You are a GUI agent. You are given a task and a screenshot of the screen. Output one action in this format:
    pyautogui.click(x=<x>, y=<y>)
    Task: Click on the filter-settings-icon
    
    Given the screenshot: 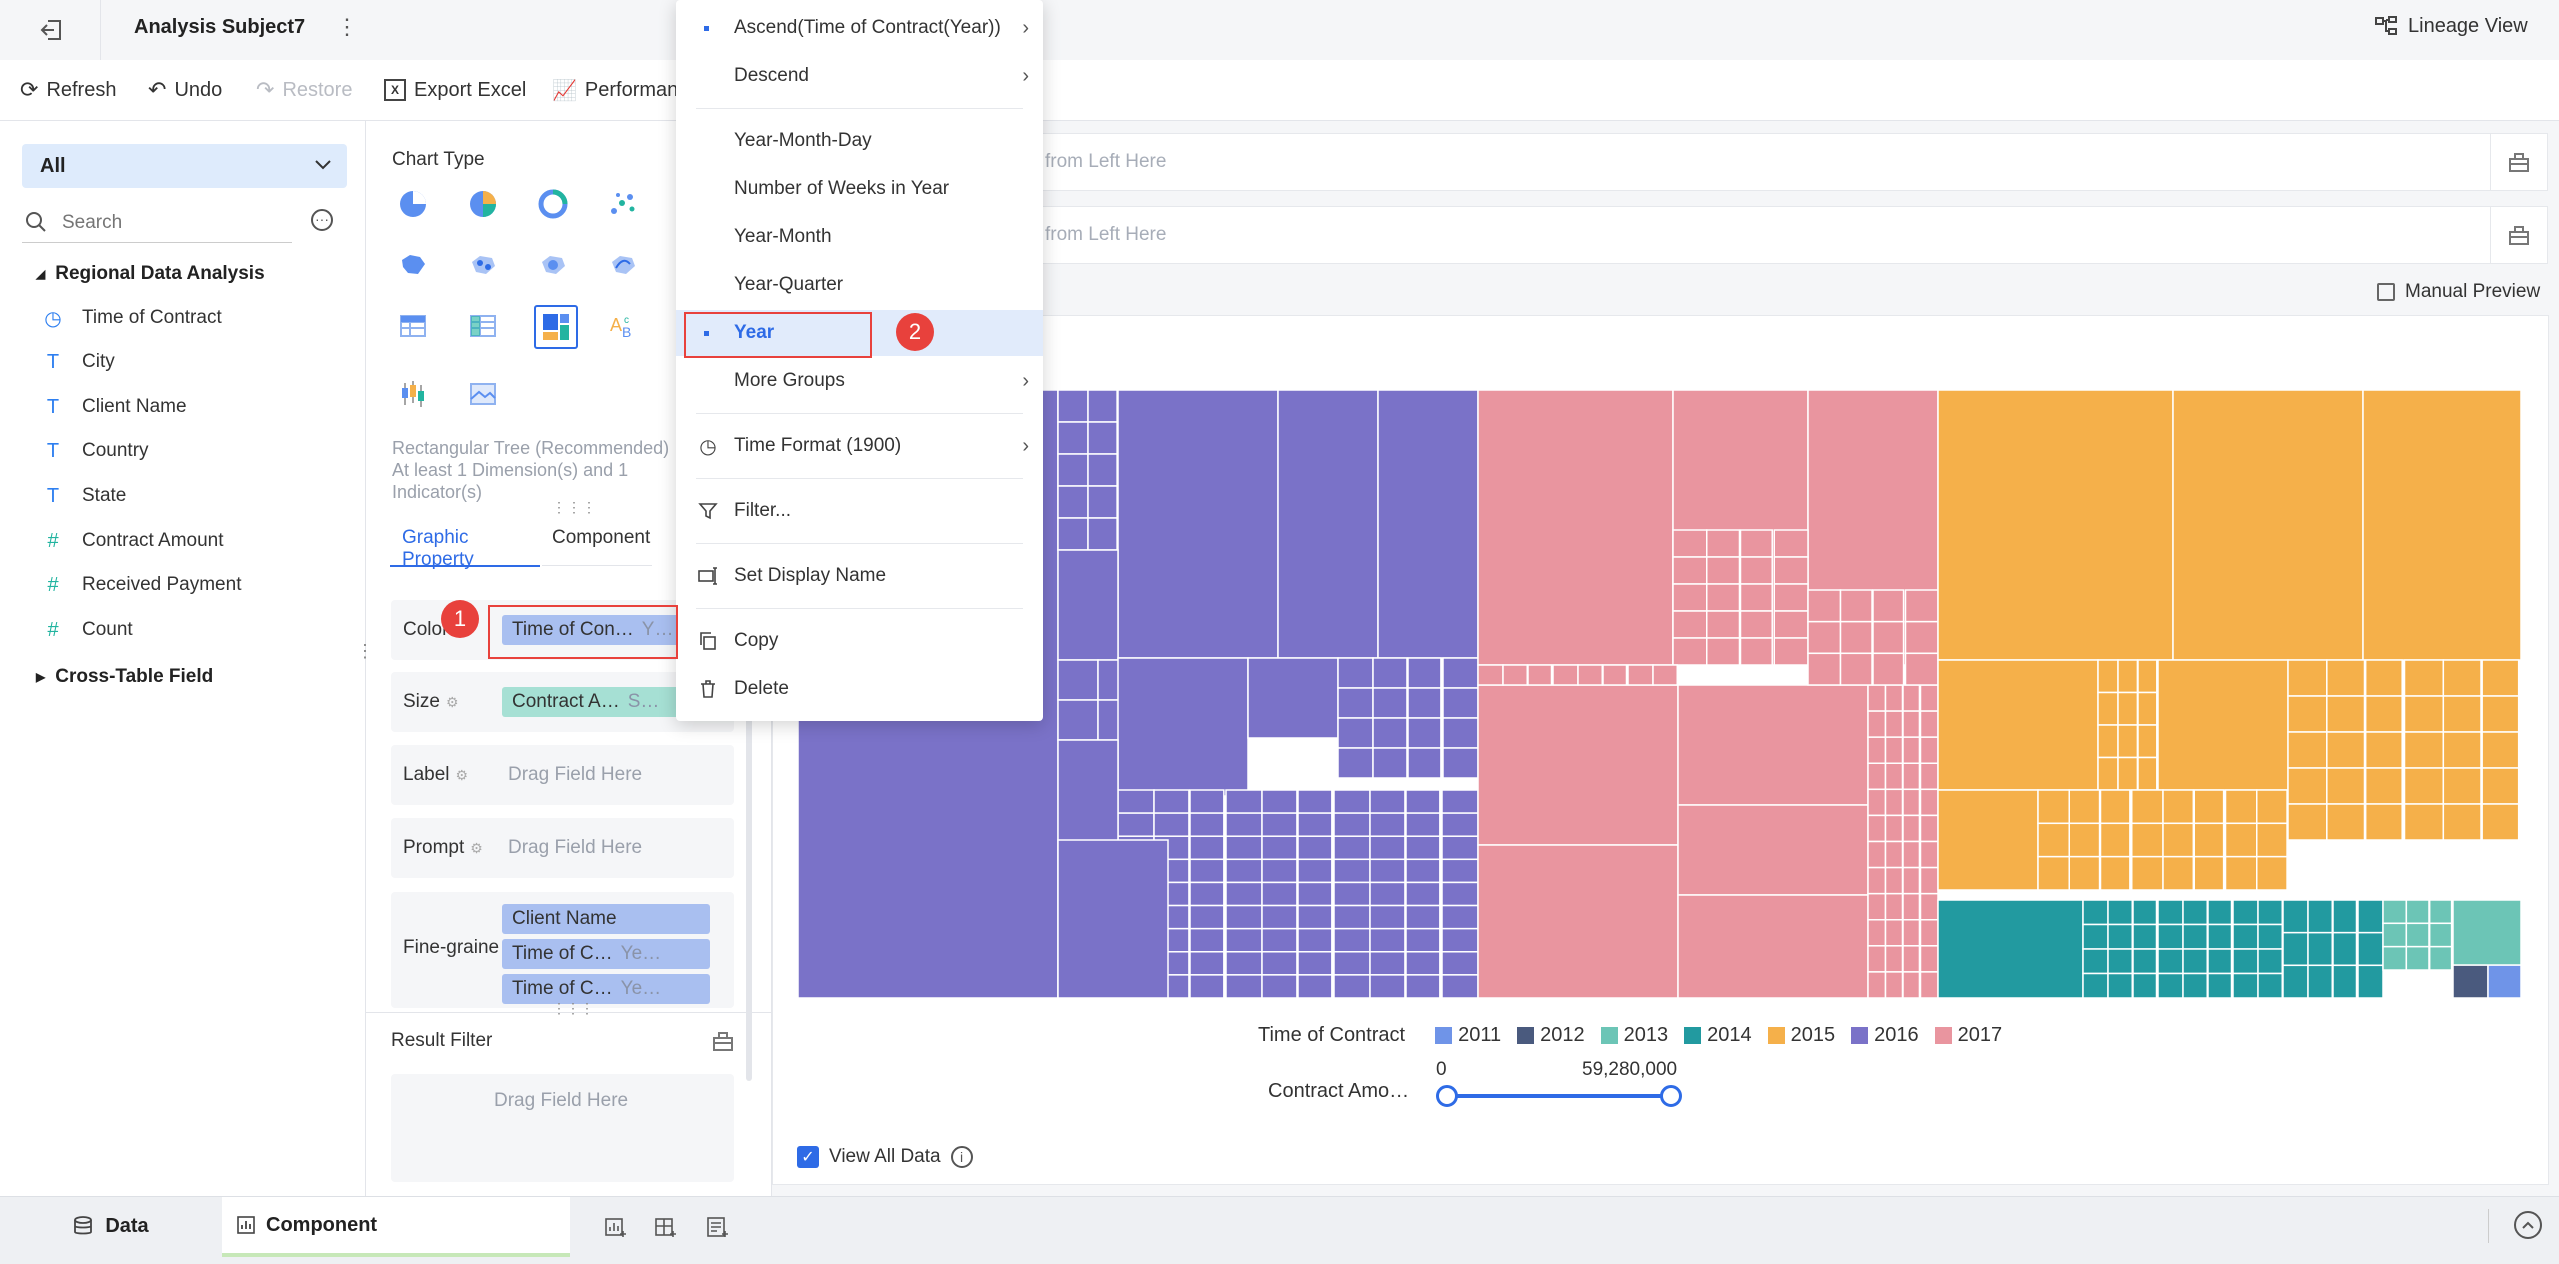 What is the action you would take?
    pyautogui.click(x=723, y=1043)
    